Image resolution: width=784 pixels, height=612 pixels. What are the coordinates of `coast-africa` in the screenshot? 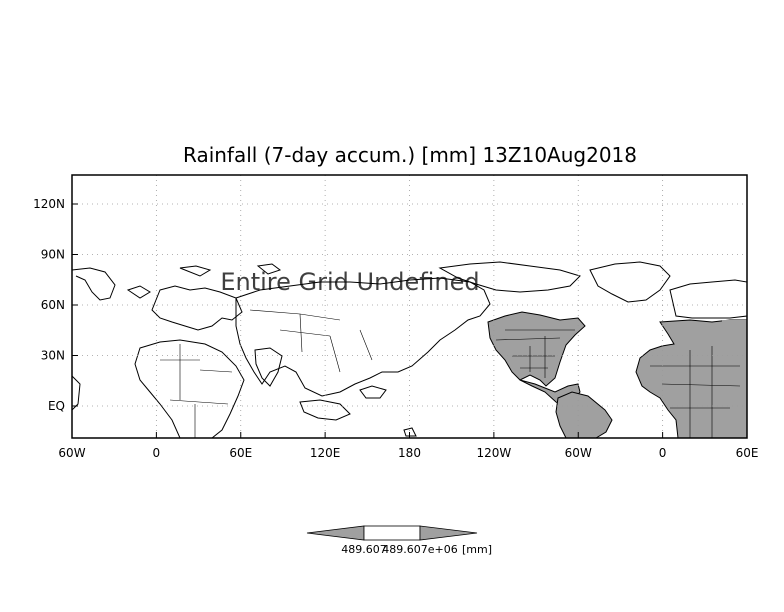 It's located at (189, 389).